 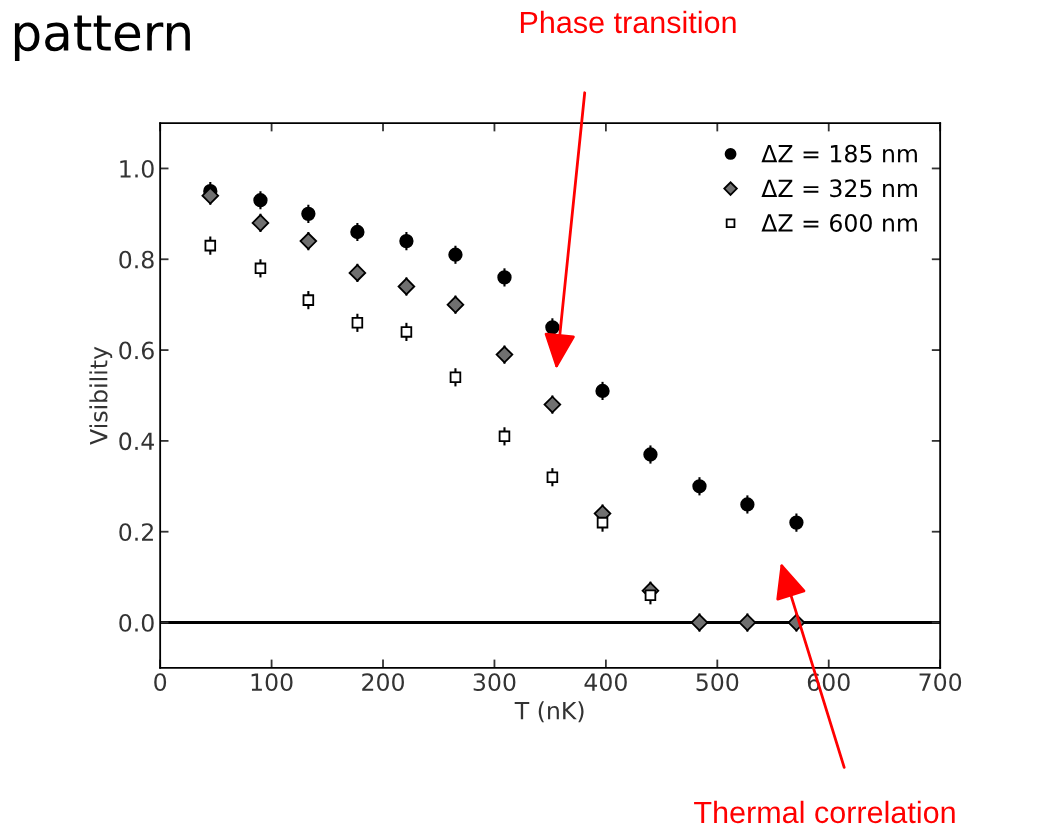 I want to click on y-tick-label: 0.4, so click(x=136, y=441).